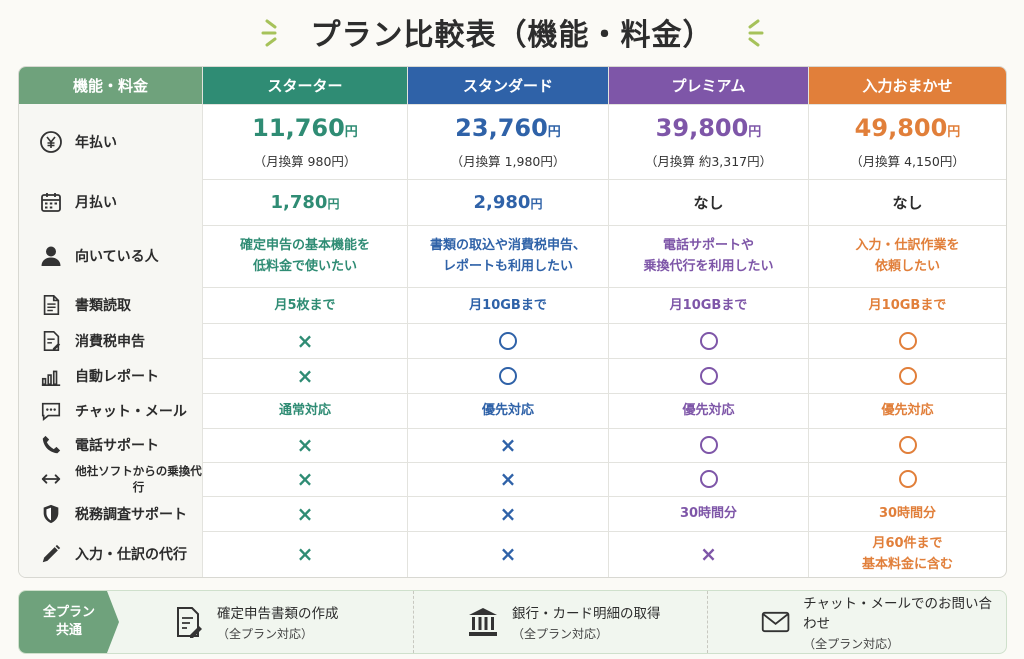 The width and height of the screenshot is (1024, 659). I want to click on row-label-cell: 税務調査サポート, so click(111, 513).